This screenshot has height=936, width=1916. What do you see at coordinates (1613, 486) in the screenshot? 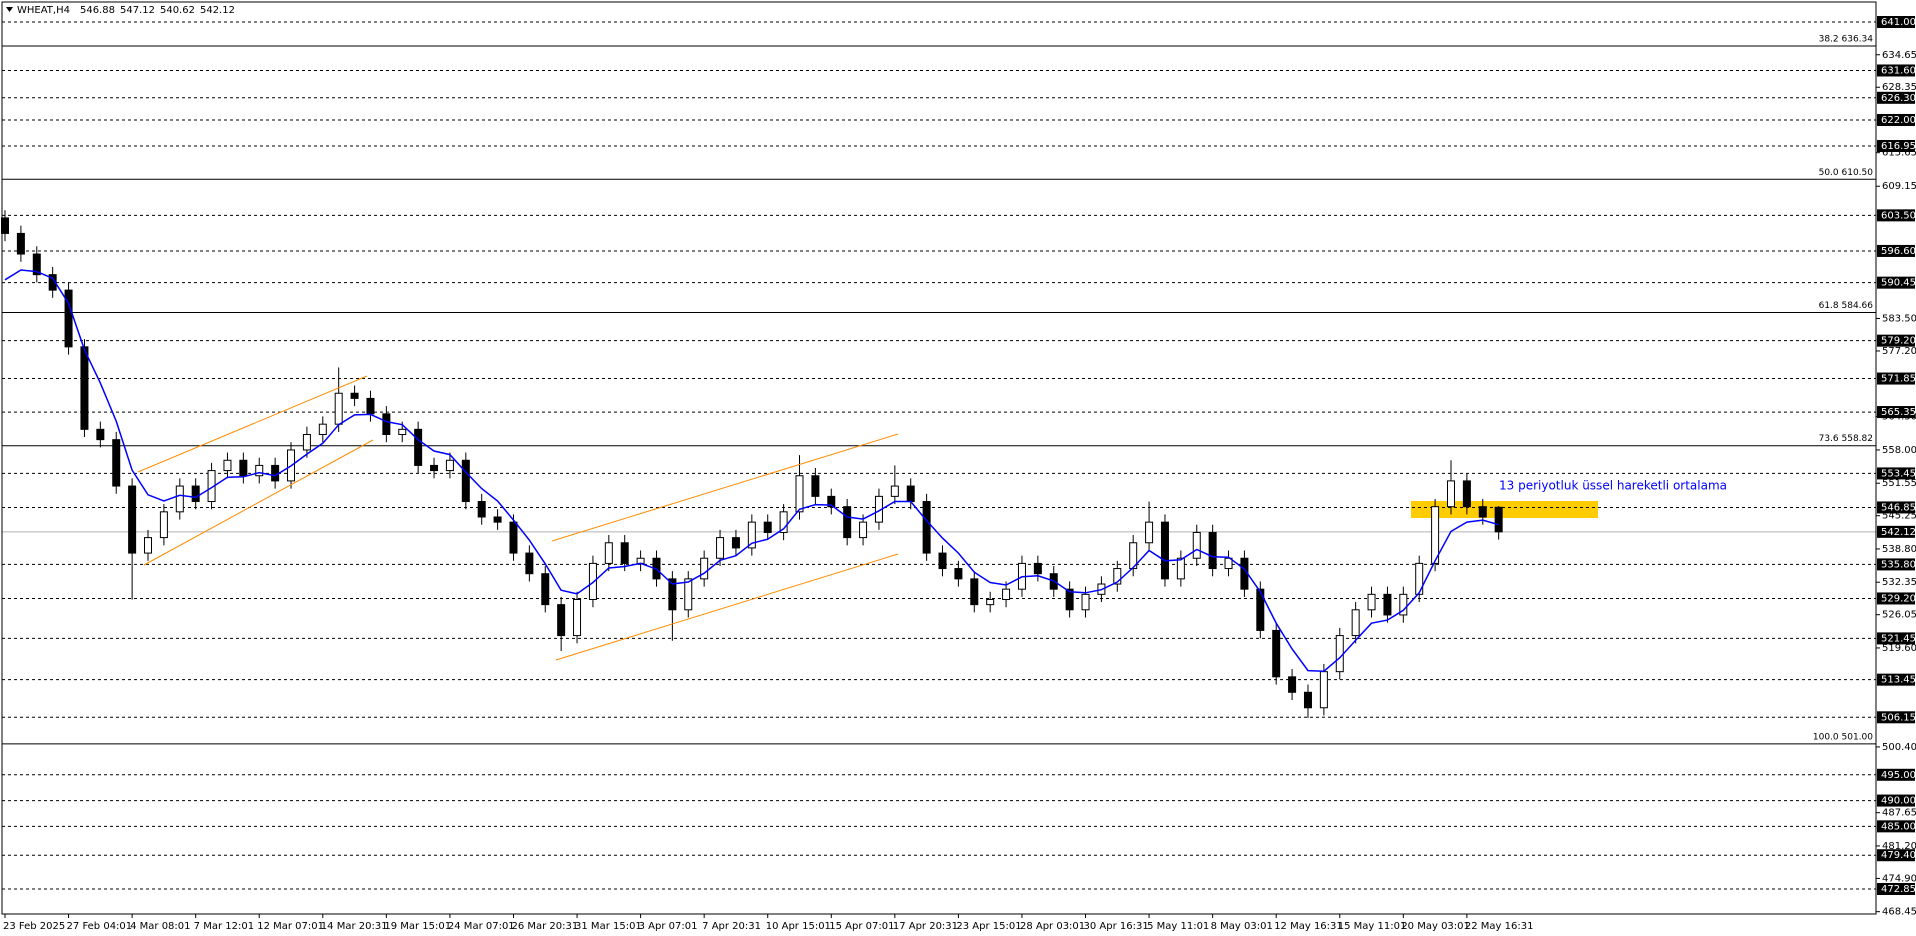
I see `annotation: 13 periyotluk üssel hareketli ortalama` at bounding box center [1613, 486].